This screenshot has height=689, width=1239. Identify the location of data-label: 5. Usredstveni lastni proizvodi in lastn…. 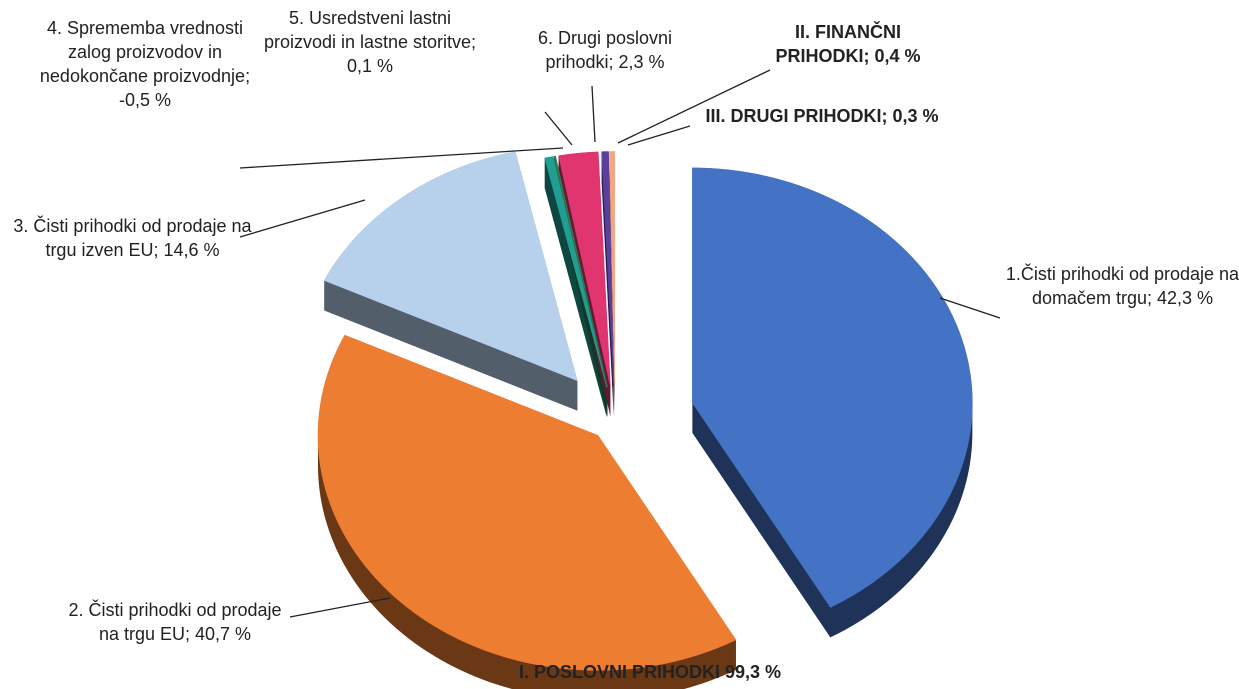
(370, 42).